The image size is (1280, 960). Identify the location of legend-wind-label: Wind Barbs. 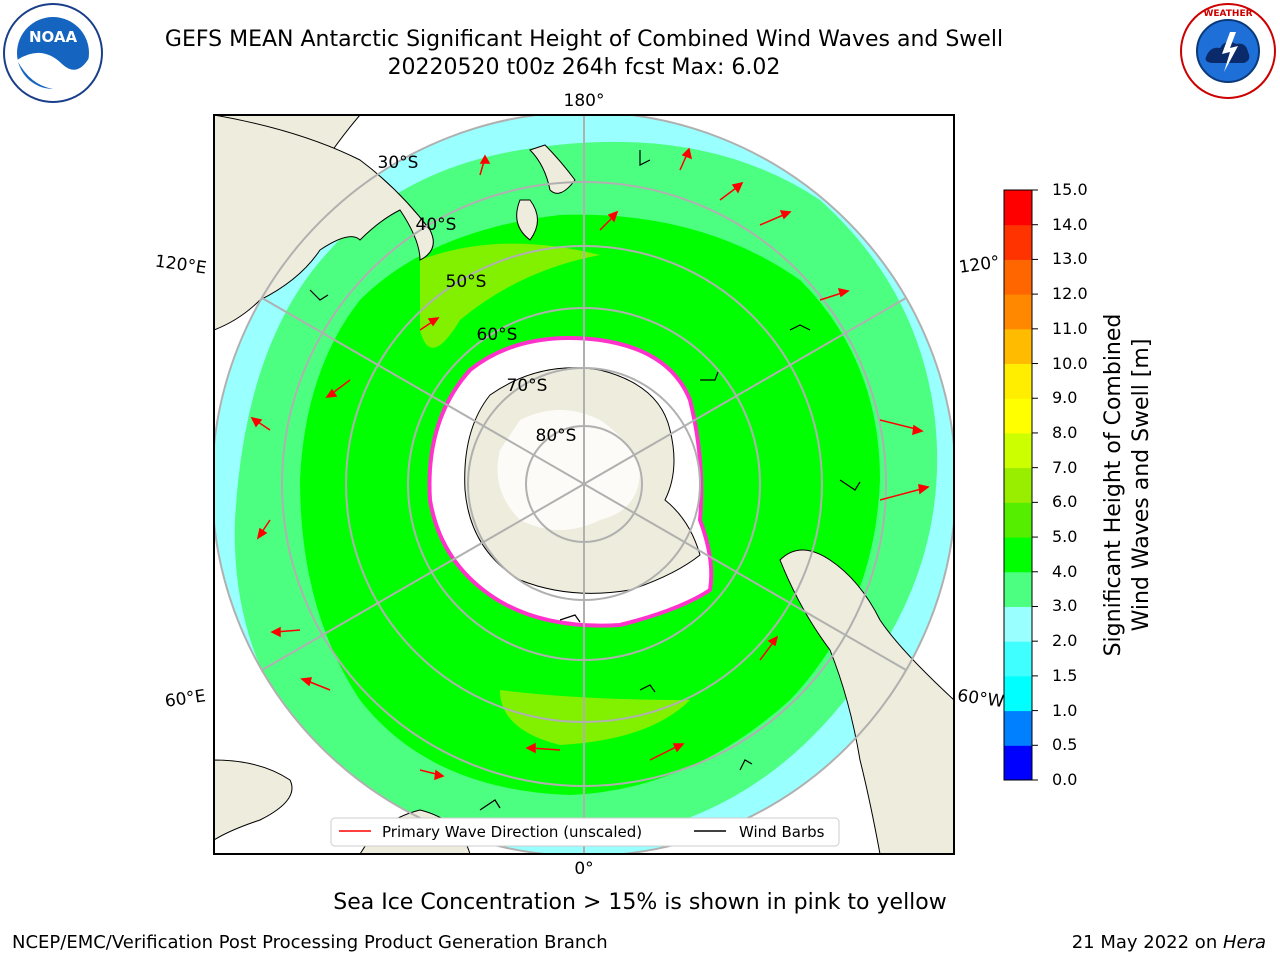
(782, 832).